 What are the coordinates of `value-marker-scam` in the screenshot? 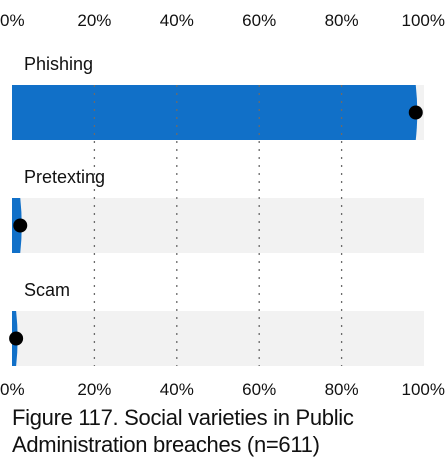 It's located at (16, 338).